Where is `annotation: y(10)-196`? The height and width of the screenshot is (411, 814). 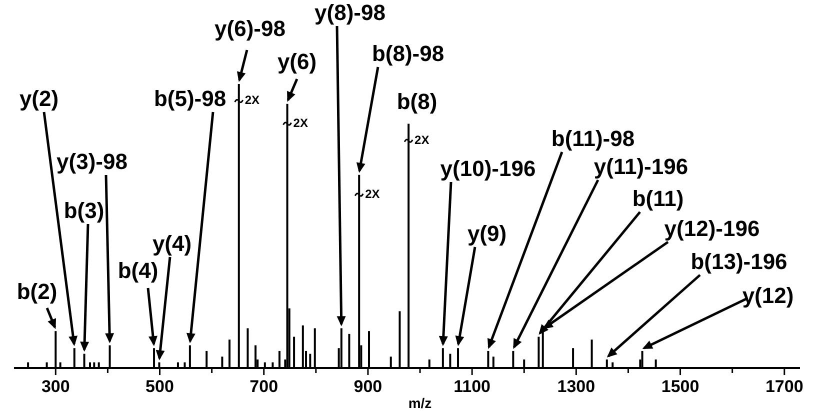 annotation: y(10)-196 is located at coordinates (488, 168).